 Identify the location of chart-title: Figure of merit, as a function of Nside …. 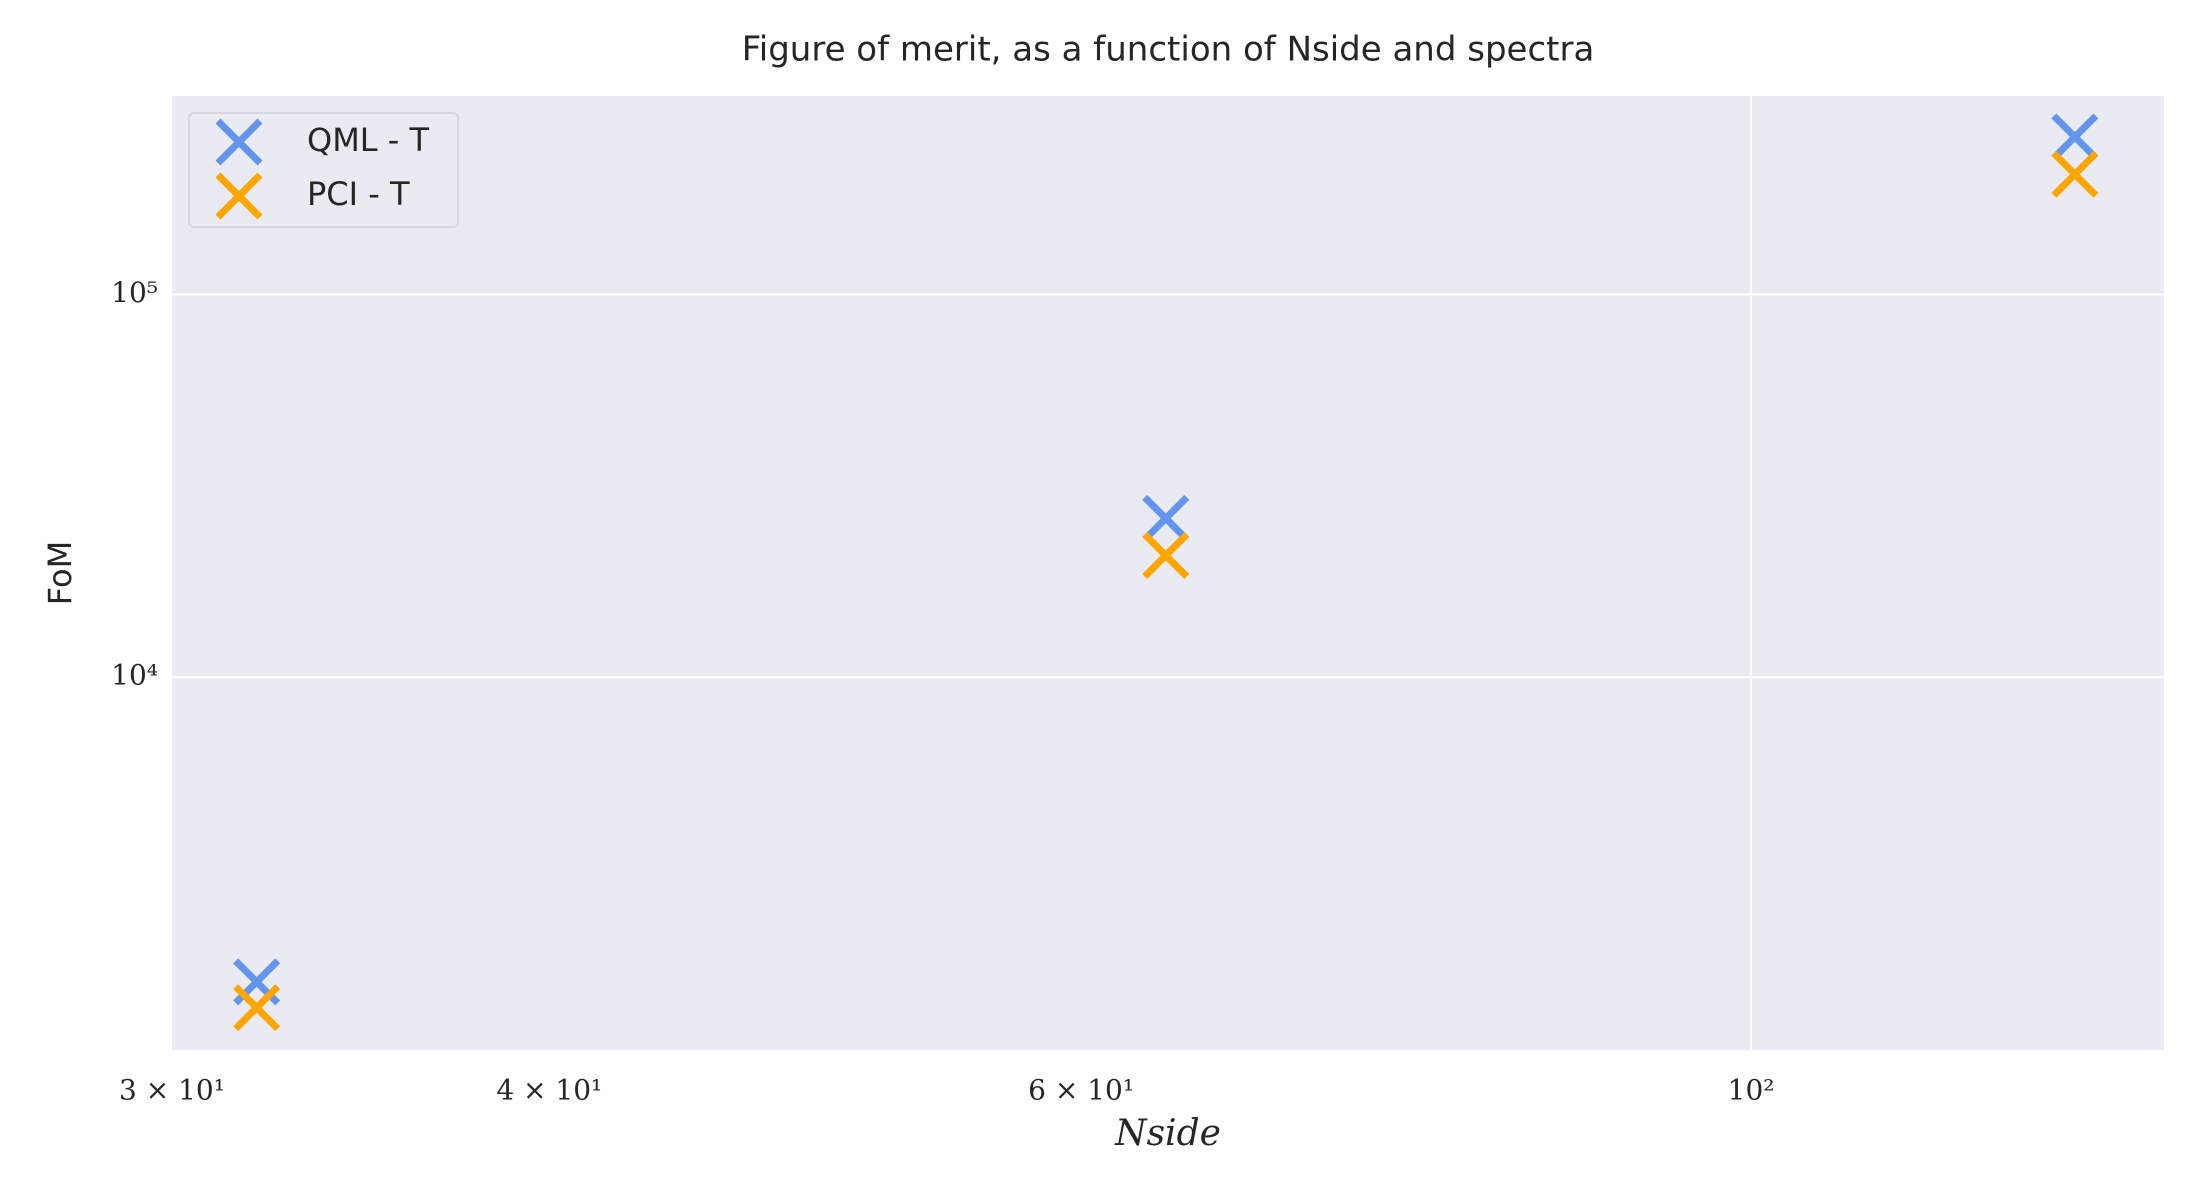
(1168, 50).